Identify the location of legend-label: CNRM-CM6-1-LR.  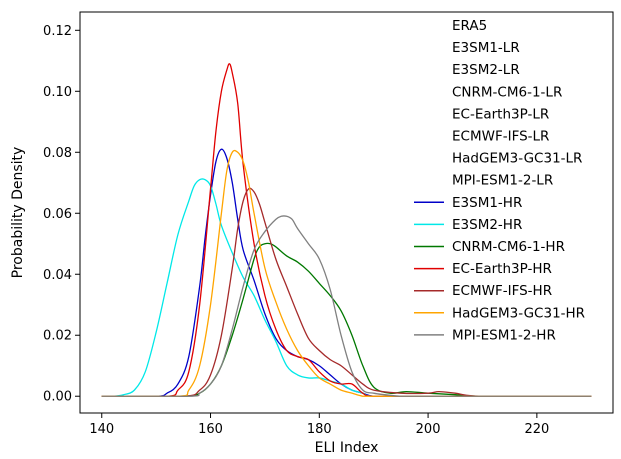
(507, 92).